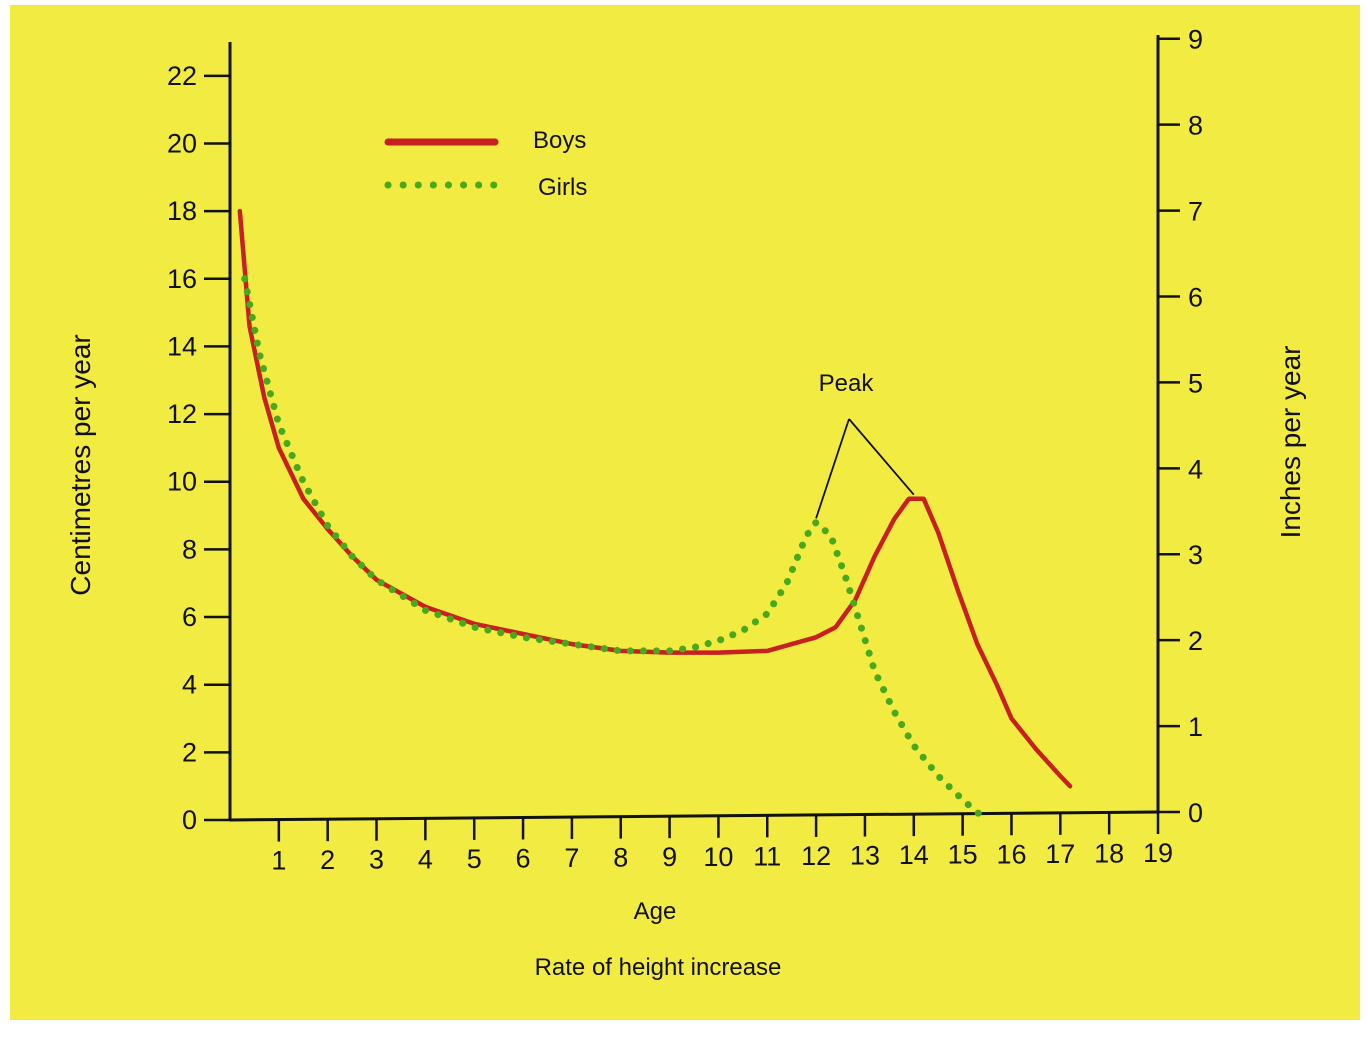 The width and height of the screenshot is (1368, 1048). I want to click on left-y-tick-label: 16, so click(182, 279).